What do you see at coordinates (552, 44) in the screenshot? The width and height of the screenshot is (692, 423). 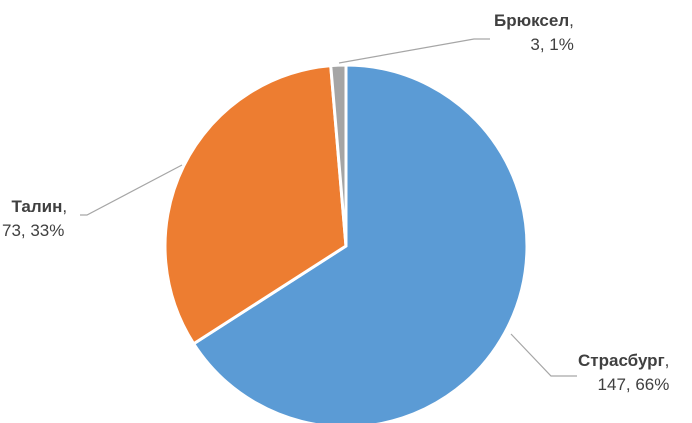 I see `data-label-brussels-value: 3, 1%` at bounding box center [552, 44].